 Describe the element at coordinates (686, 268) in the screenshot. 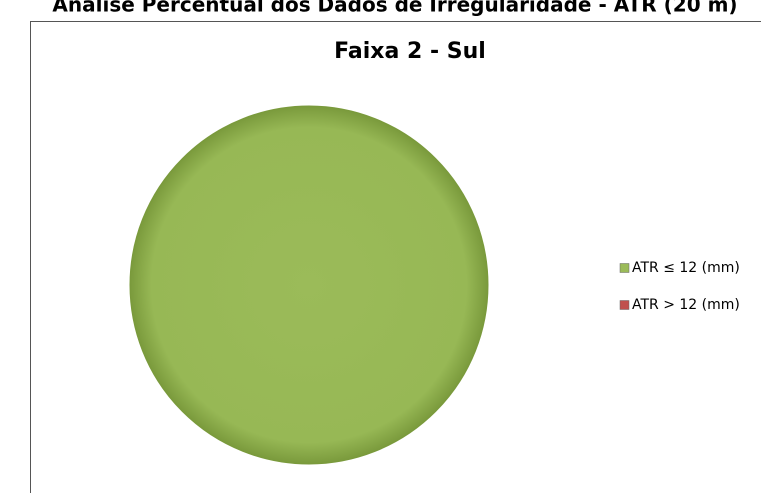

I see `legend-label: ATR ≤ 12 (mm)` at that location.